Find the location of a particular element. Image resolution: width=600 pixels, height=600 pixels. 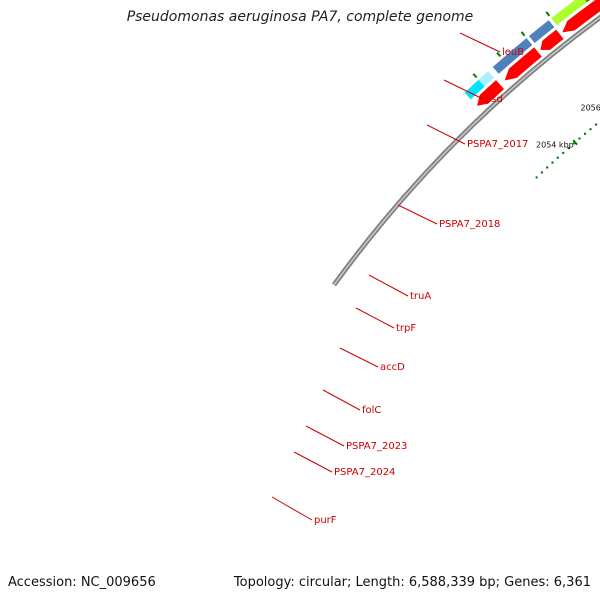

gene-label-pspa7-2018: PSPA7_2018 is located at coordinates (469, 224).